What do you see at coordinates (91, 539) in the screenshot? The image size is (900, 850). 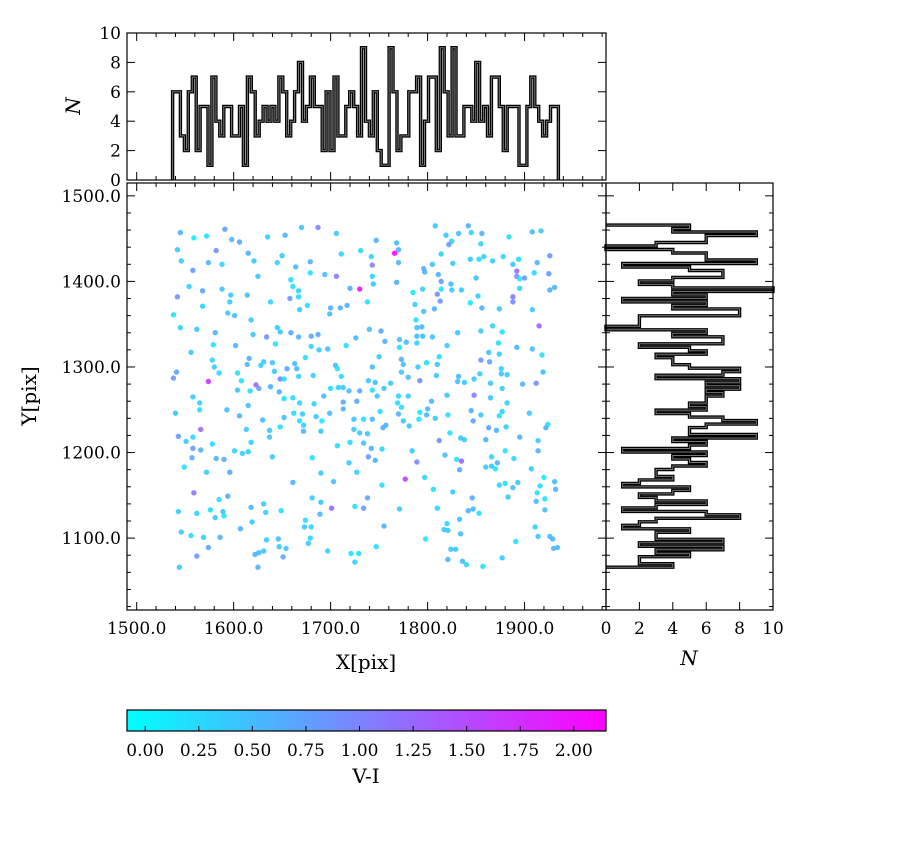 I see `y-tick-label: 1100.0` at bounding box center [91, 539].